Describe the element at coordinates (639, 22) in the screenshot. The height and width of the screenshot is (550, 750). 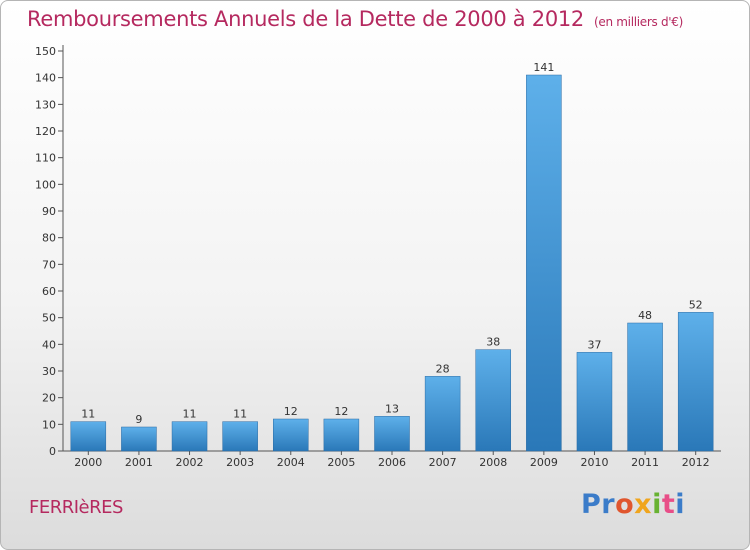
I see `chart-unit: (en milliers d'€)` at that location.